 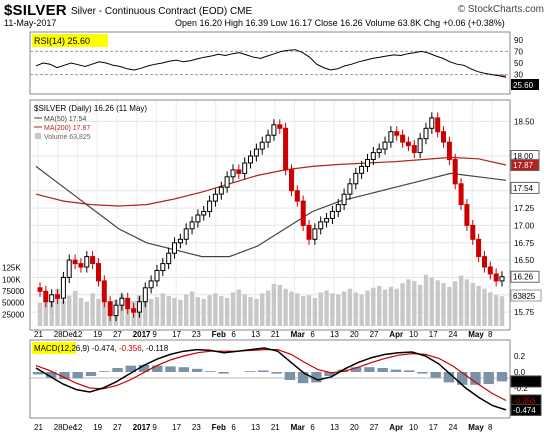 What do you see at coordinates (413, 427) in the screenshot?
I see `date-tick-label-bottom: 10` at bounding box center [413, 427].